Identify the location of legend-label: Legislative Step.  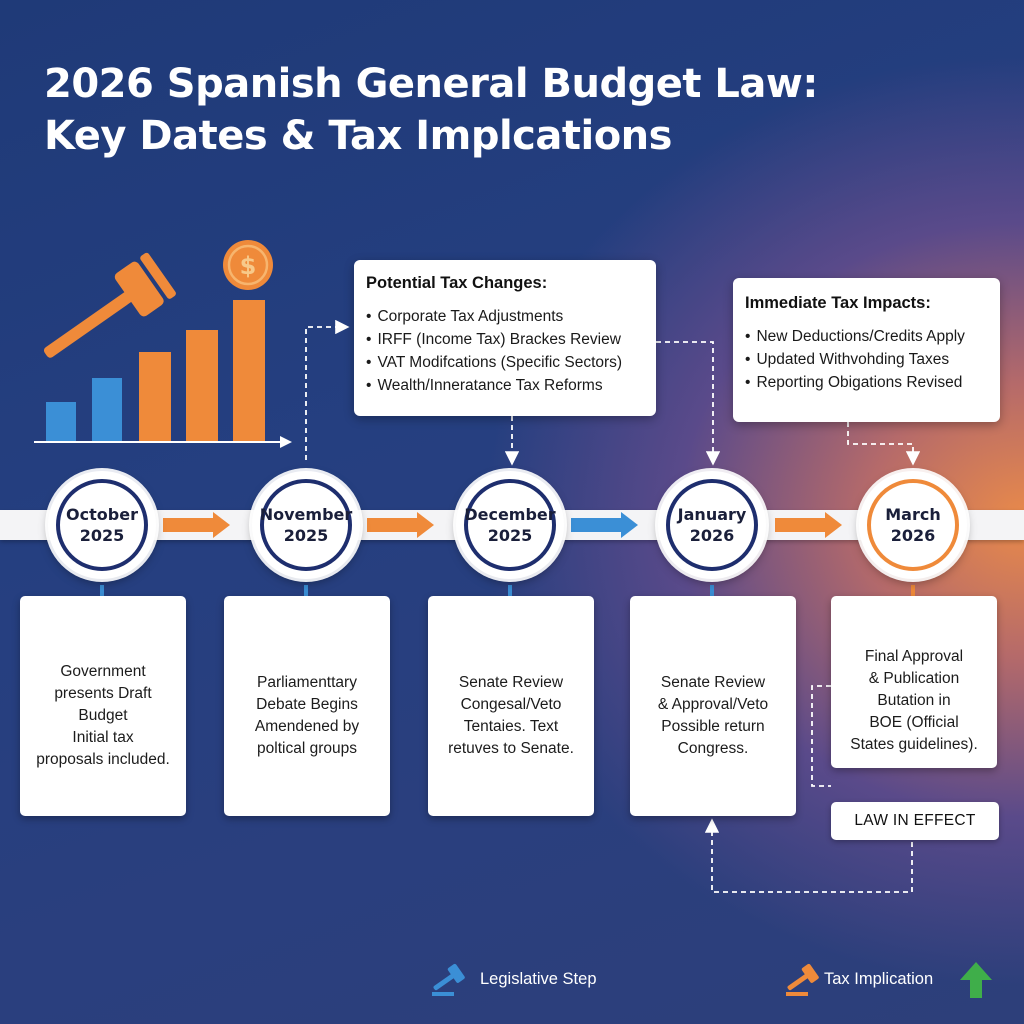
(538, 979).